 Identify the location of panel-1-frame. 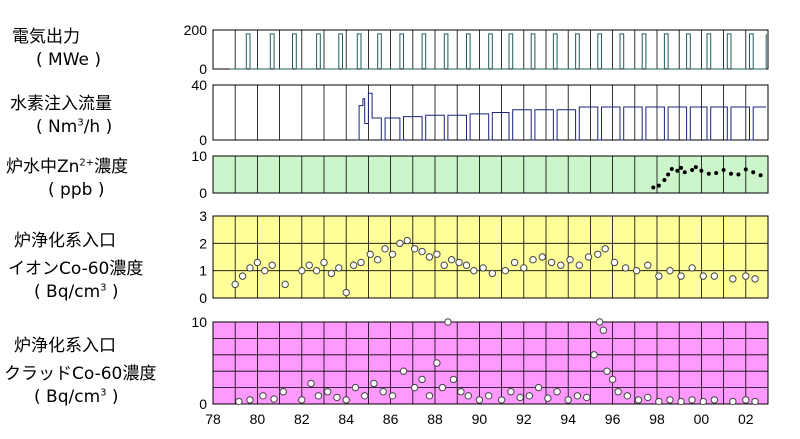
(490, 49).